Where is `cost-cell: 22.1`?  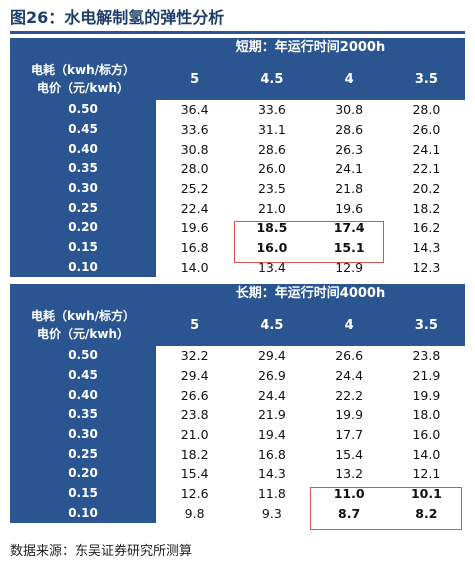 cost-cell: 22.1 is located at coordinates (426, 169).